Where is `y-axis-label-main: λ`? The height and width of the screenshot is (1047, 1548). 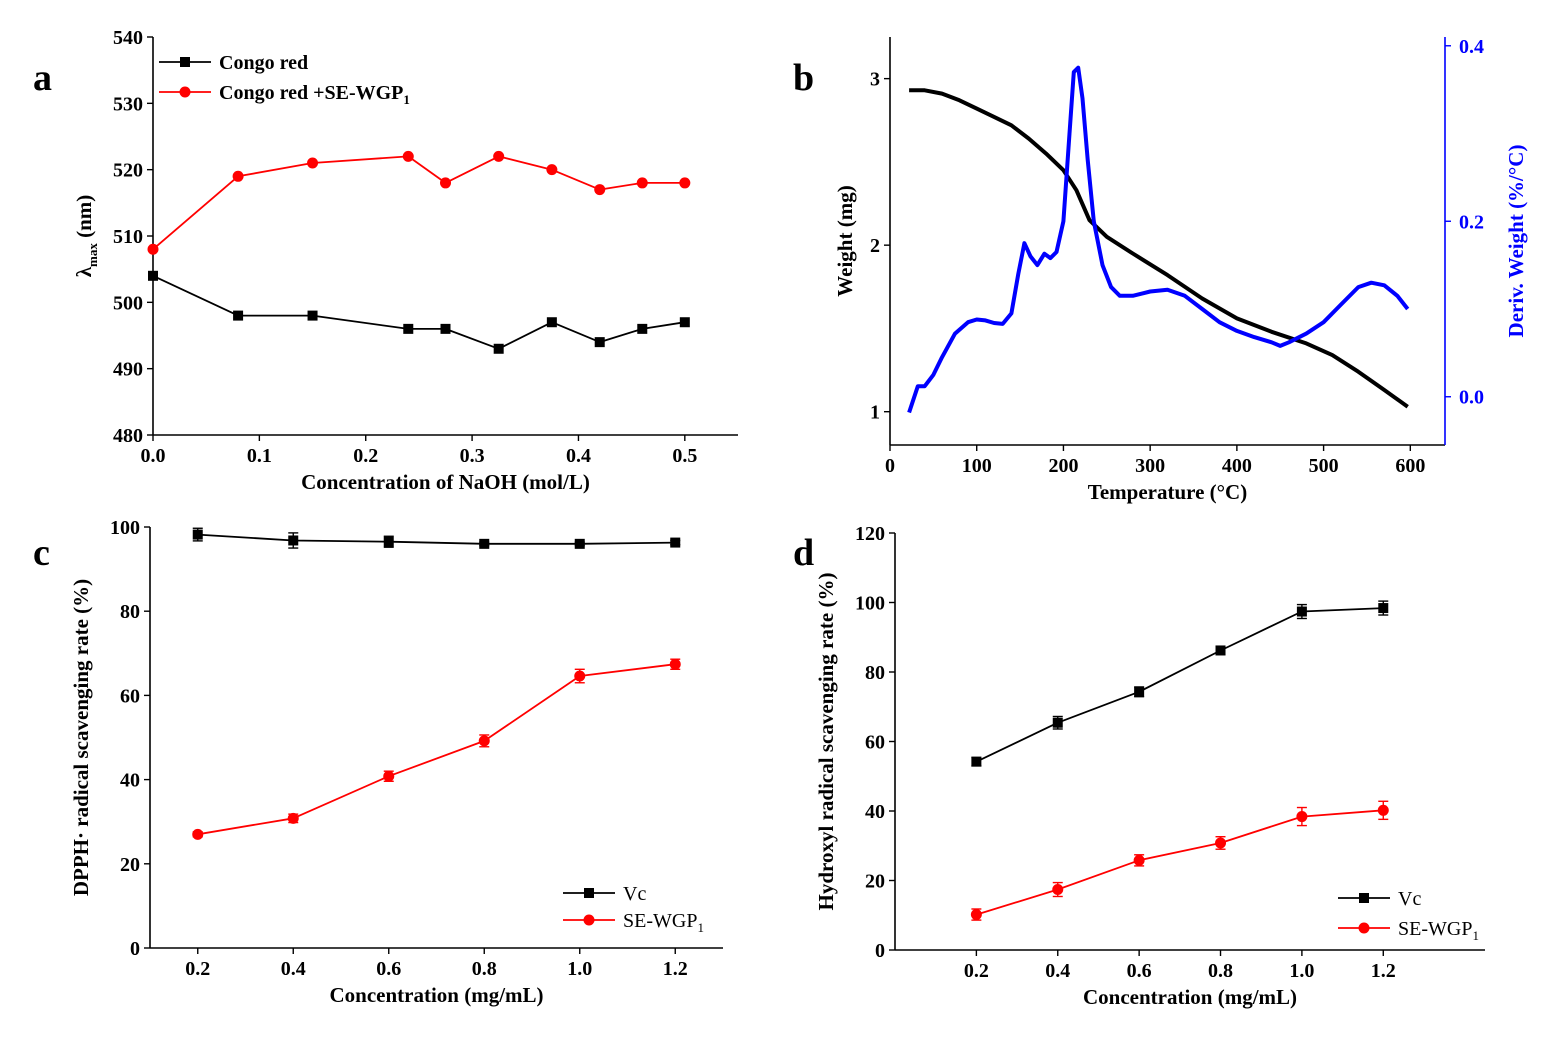 y-axis-label-main: λ is located at coordinates (84, 271).